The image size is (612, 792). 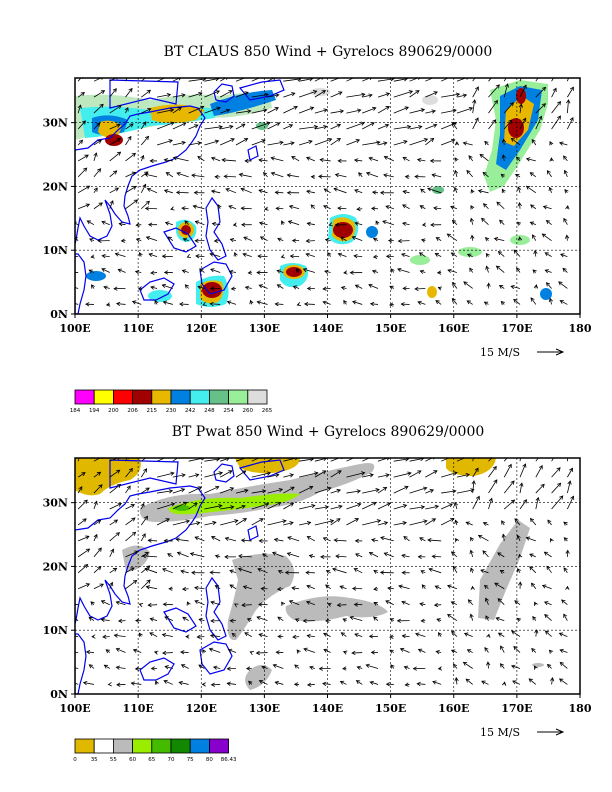 What do you see at coordinates (161, 746) in the screenshot?
I see `colorbar-swatch` at bounding box center [161, 746].